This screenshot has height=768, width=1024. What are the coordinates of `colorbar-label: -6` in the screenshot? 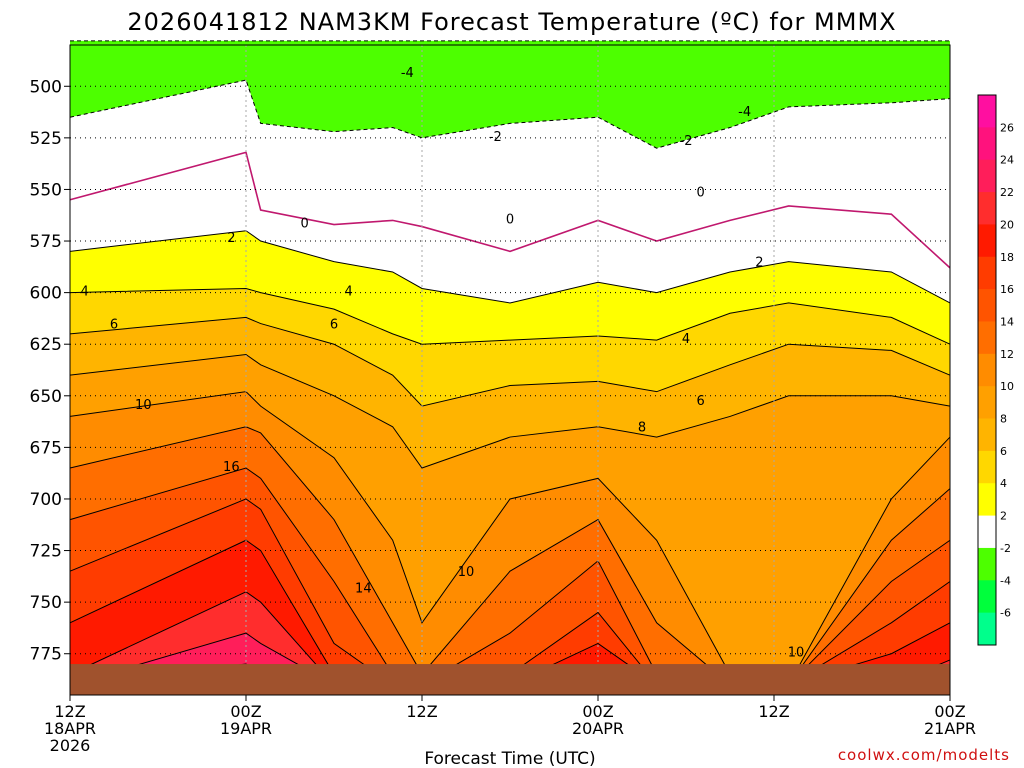 It's located at (1005, 613).